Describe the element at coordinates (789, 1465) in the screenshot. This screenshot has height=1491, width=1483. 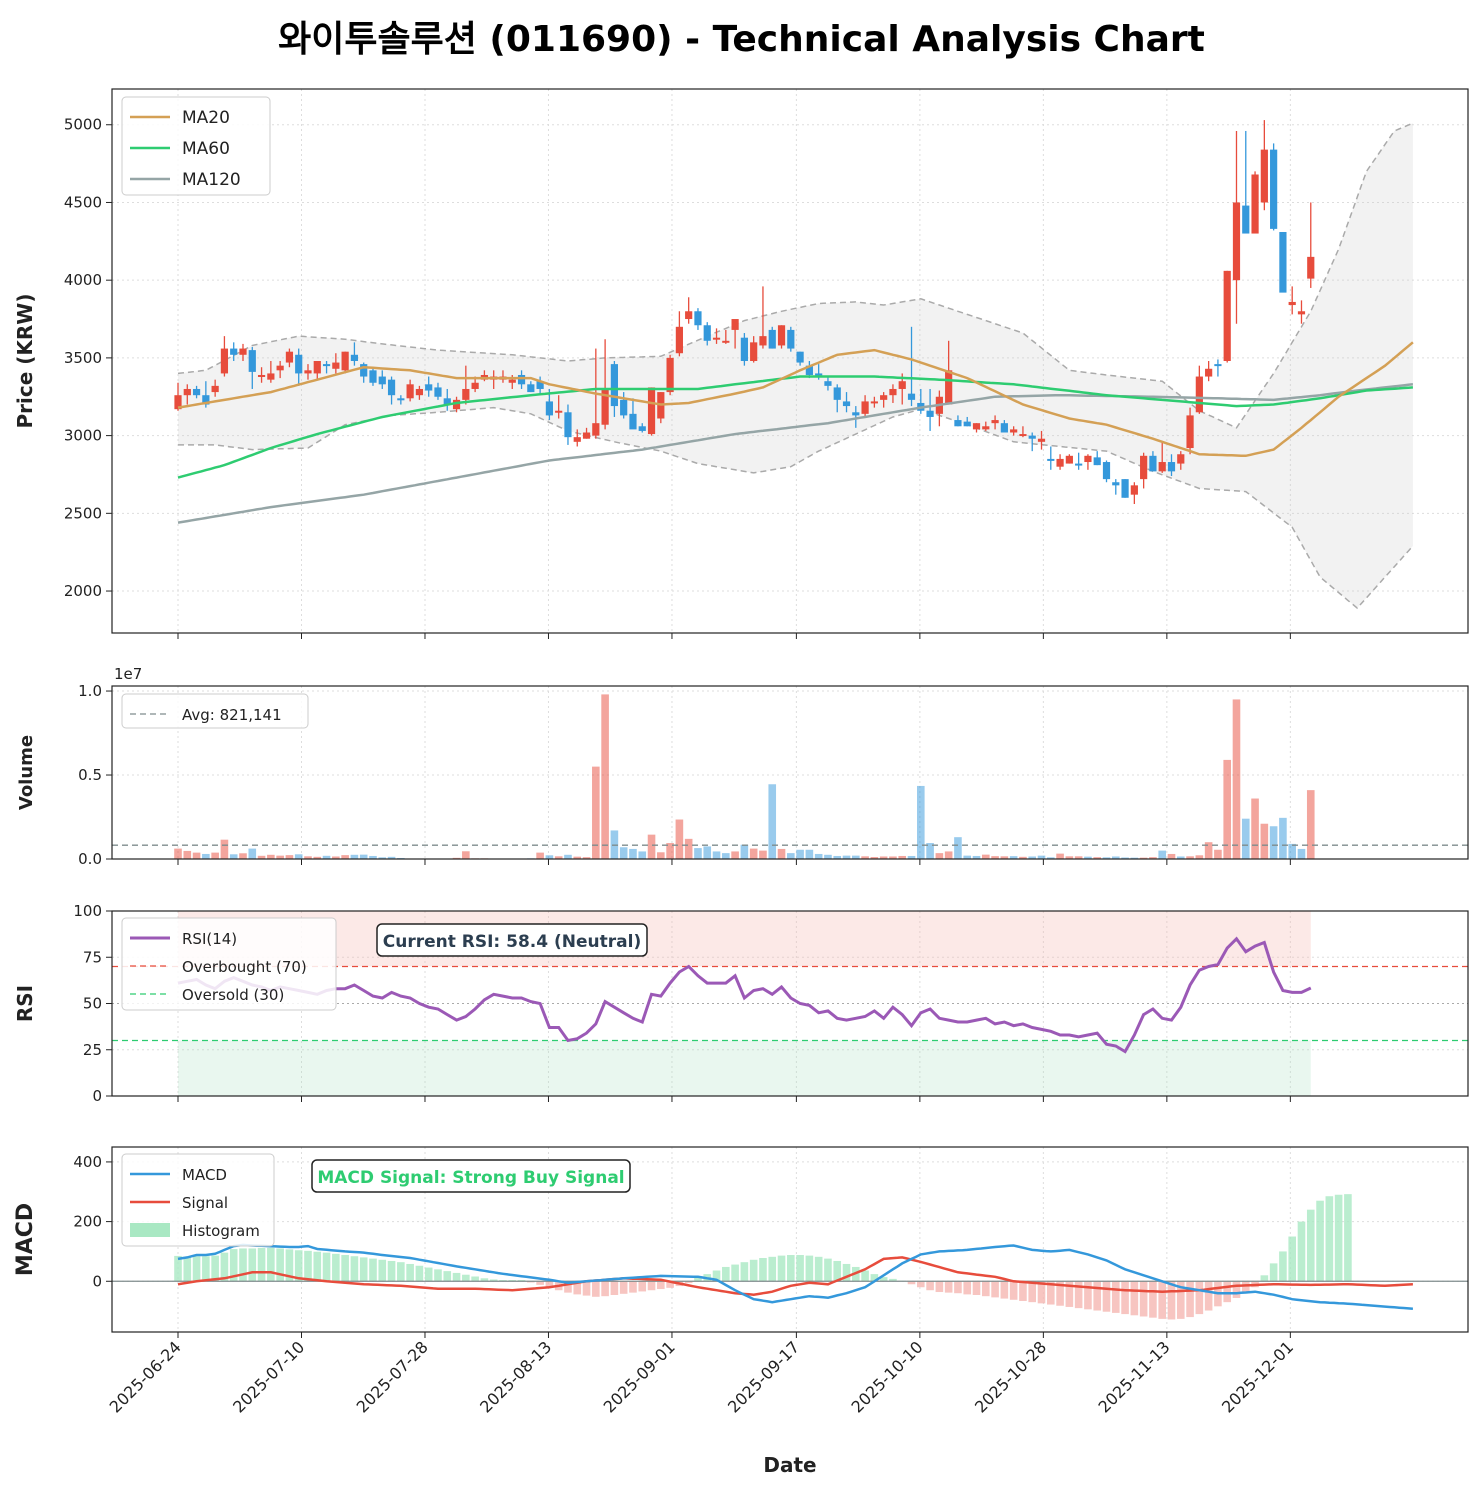
I see `x-axis-label: Date` at that location.